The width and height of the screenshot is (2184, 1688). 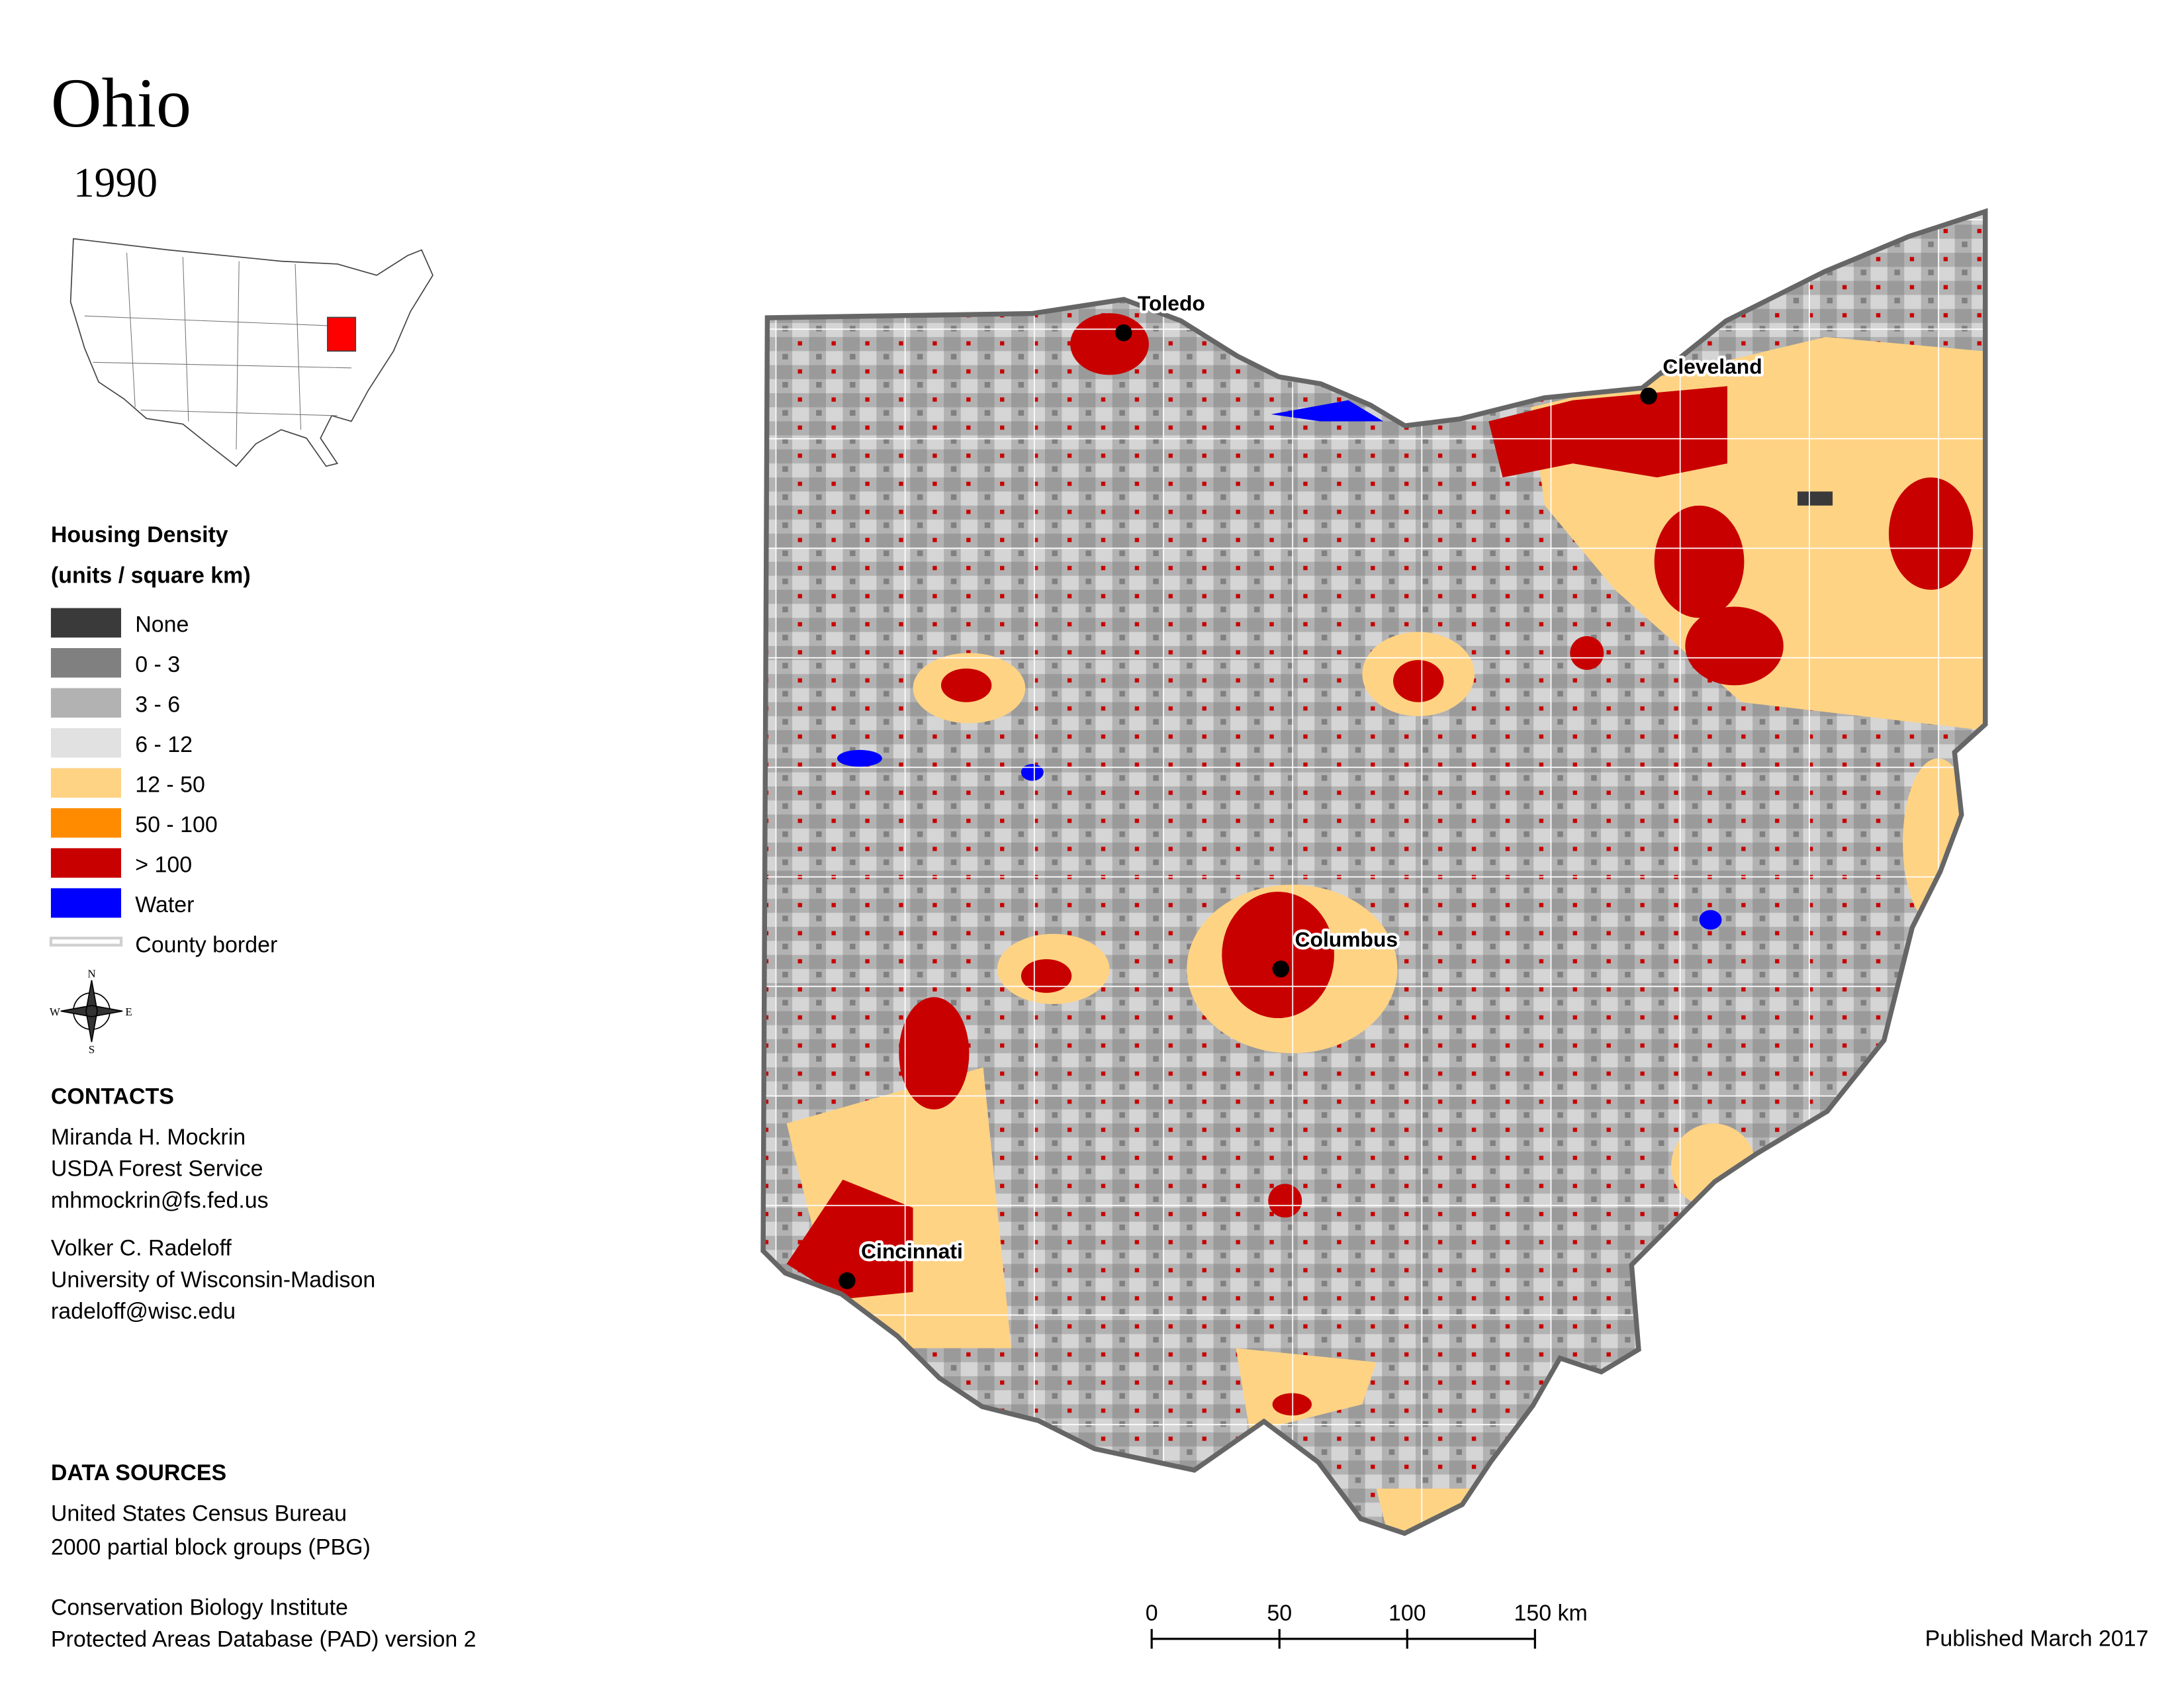 What do you see at coordinates (91, 974) in the screenshot?
I see `svg-text: N` at bounding box center [91, 974].